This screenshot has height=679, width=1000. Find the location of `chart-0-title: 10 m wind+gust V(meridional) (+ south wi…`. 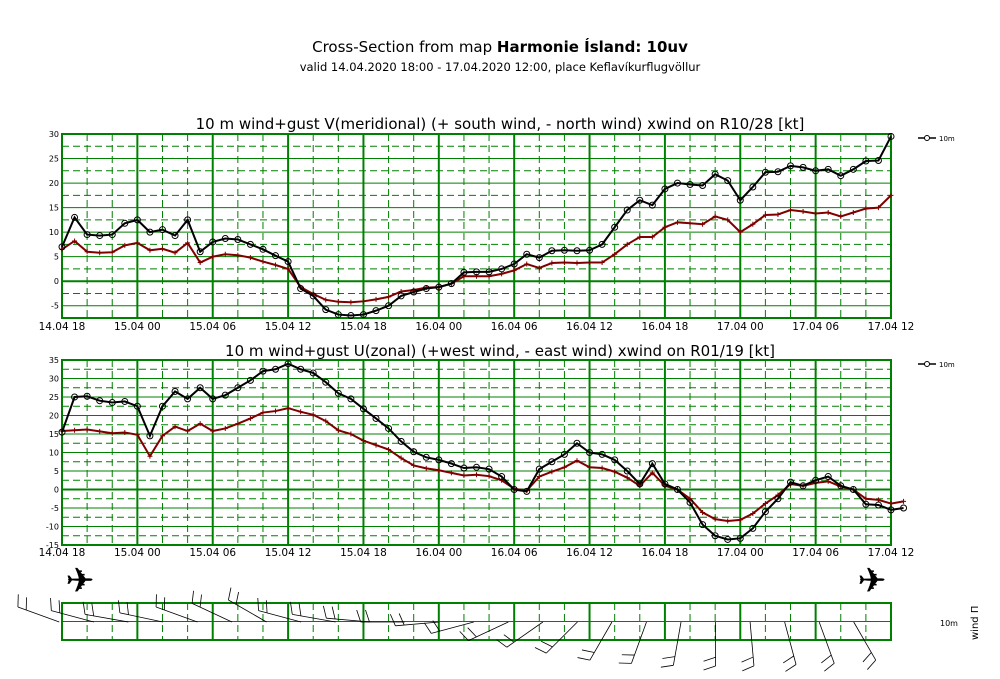

chart-0-title: 10 m wind+gust V(meridional) (+ south wi… is located at coordinates (500, 124).